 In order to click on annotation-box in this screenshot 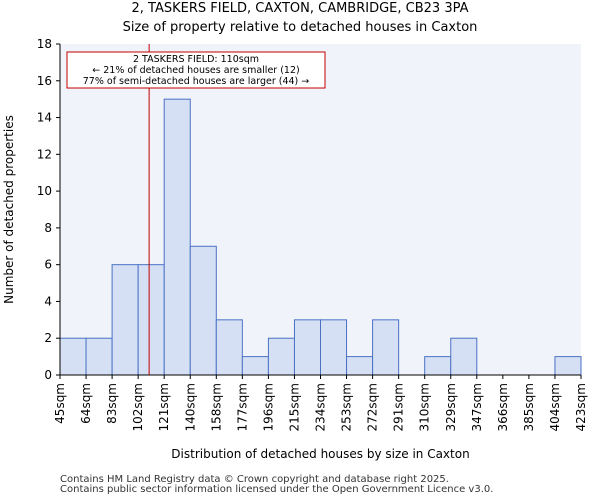, I will do `click(196, 70)`.